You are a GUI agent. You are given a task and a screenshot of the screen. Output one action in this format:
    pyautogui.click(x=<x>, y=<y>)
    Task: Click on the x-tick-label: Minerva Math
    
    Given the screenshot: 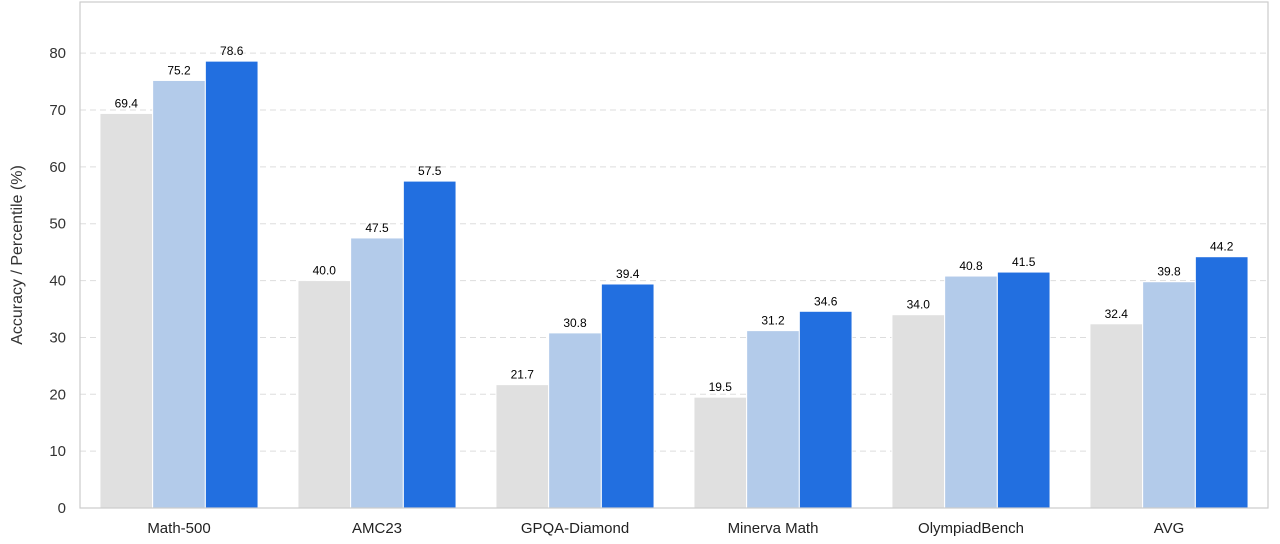 What is the action you would take?
    pyautogui.click(x=773, y=528)
    